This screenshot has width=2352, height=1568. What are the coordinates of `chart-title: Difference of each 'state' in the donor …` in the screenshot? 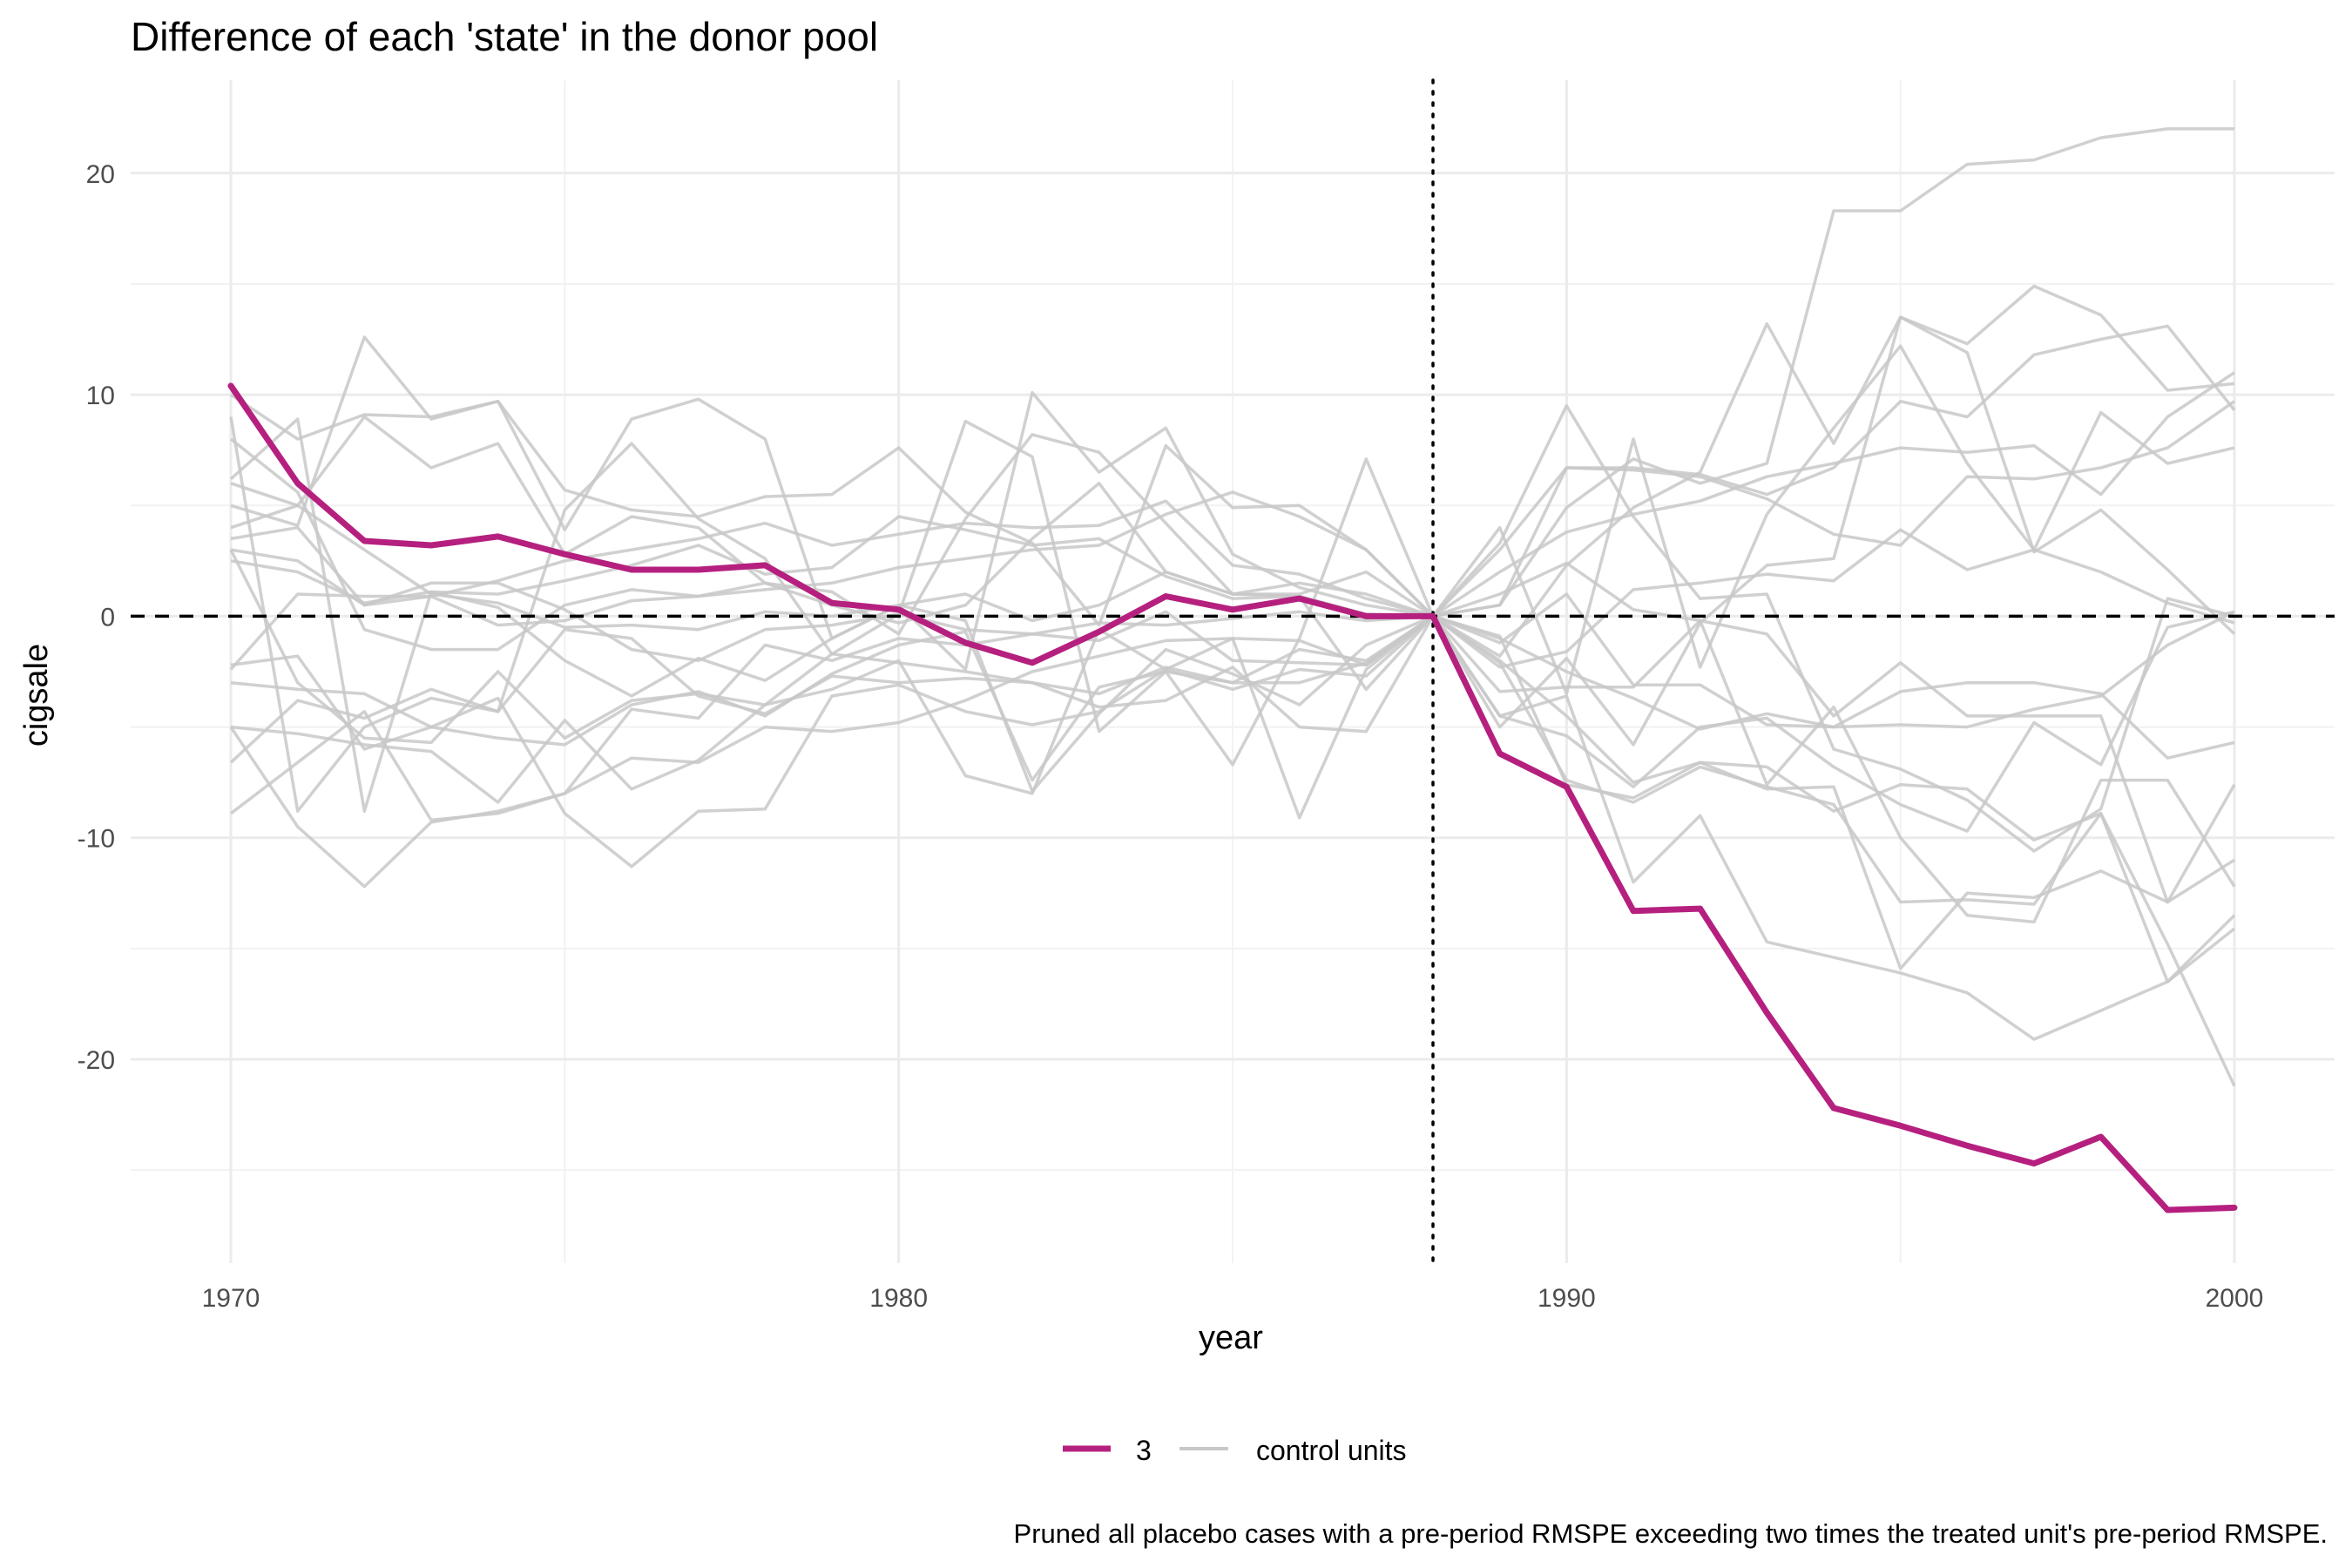 It's located at (505, 36).